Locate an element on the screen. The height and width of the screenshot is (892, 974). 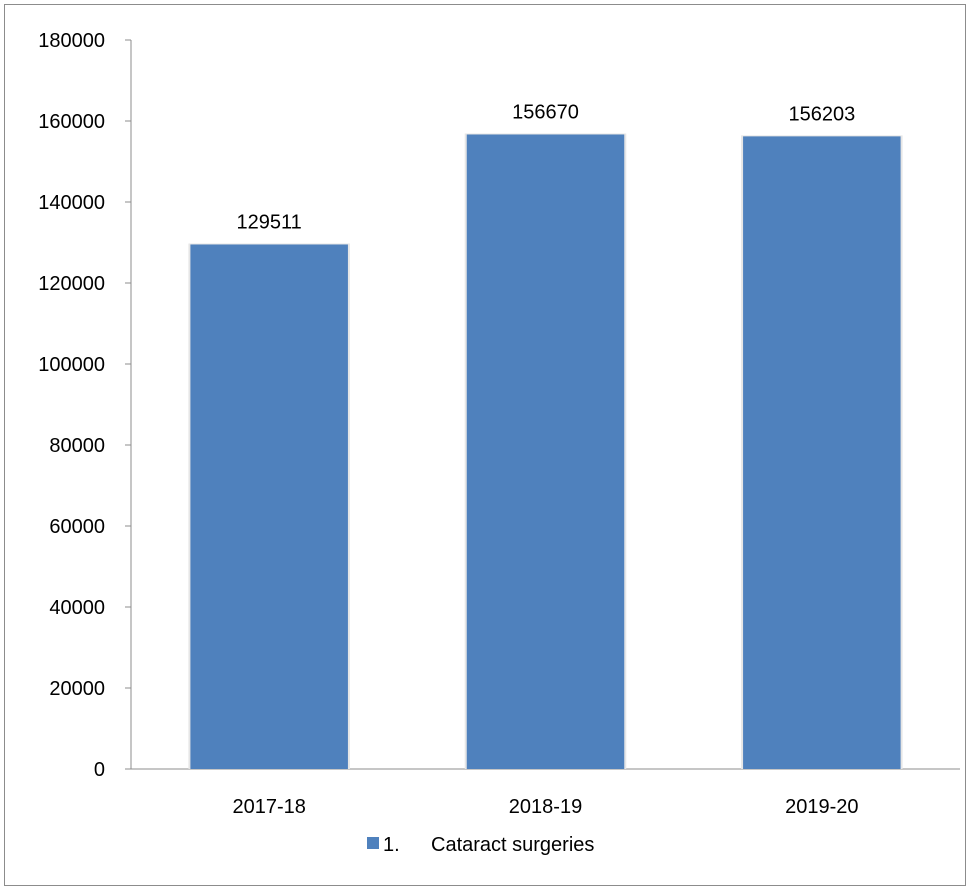
y-tick-label: 120000 is located at coordinates (71, 284).